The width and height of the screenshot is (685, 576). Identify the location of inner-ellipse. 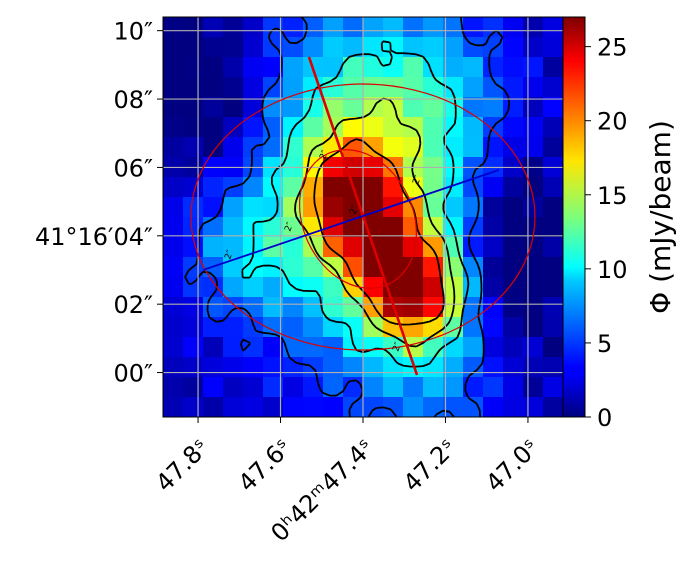
(358, 219).